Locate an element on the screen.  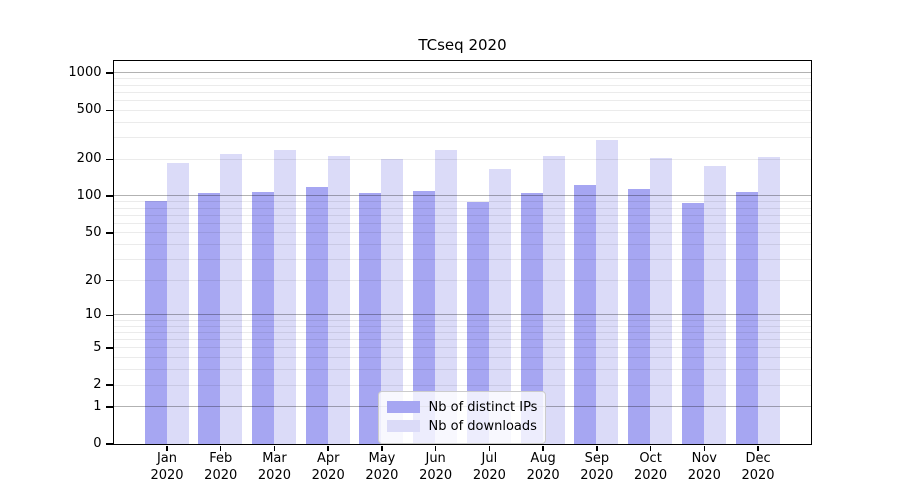
legend: Nb of distinct IPs Nb of downloads is located at coordinates (461, 417).